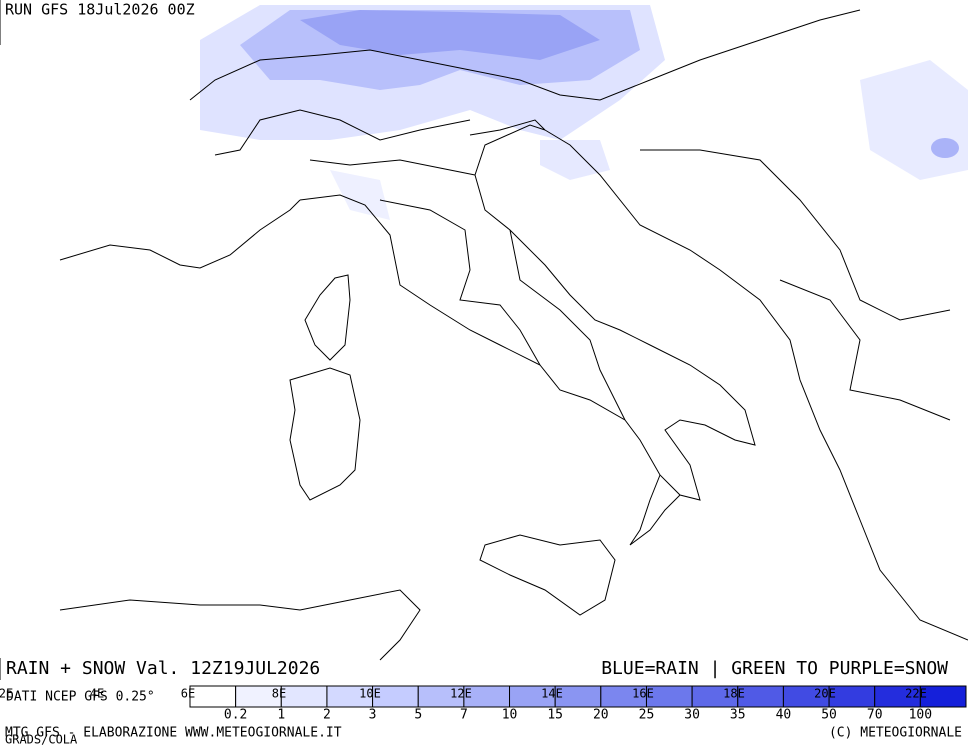 The width and height of the screenshot is (968, 745). I want to click on longitude-label: 8E, so click(279, 694).